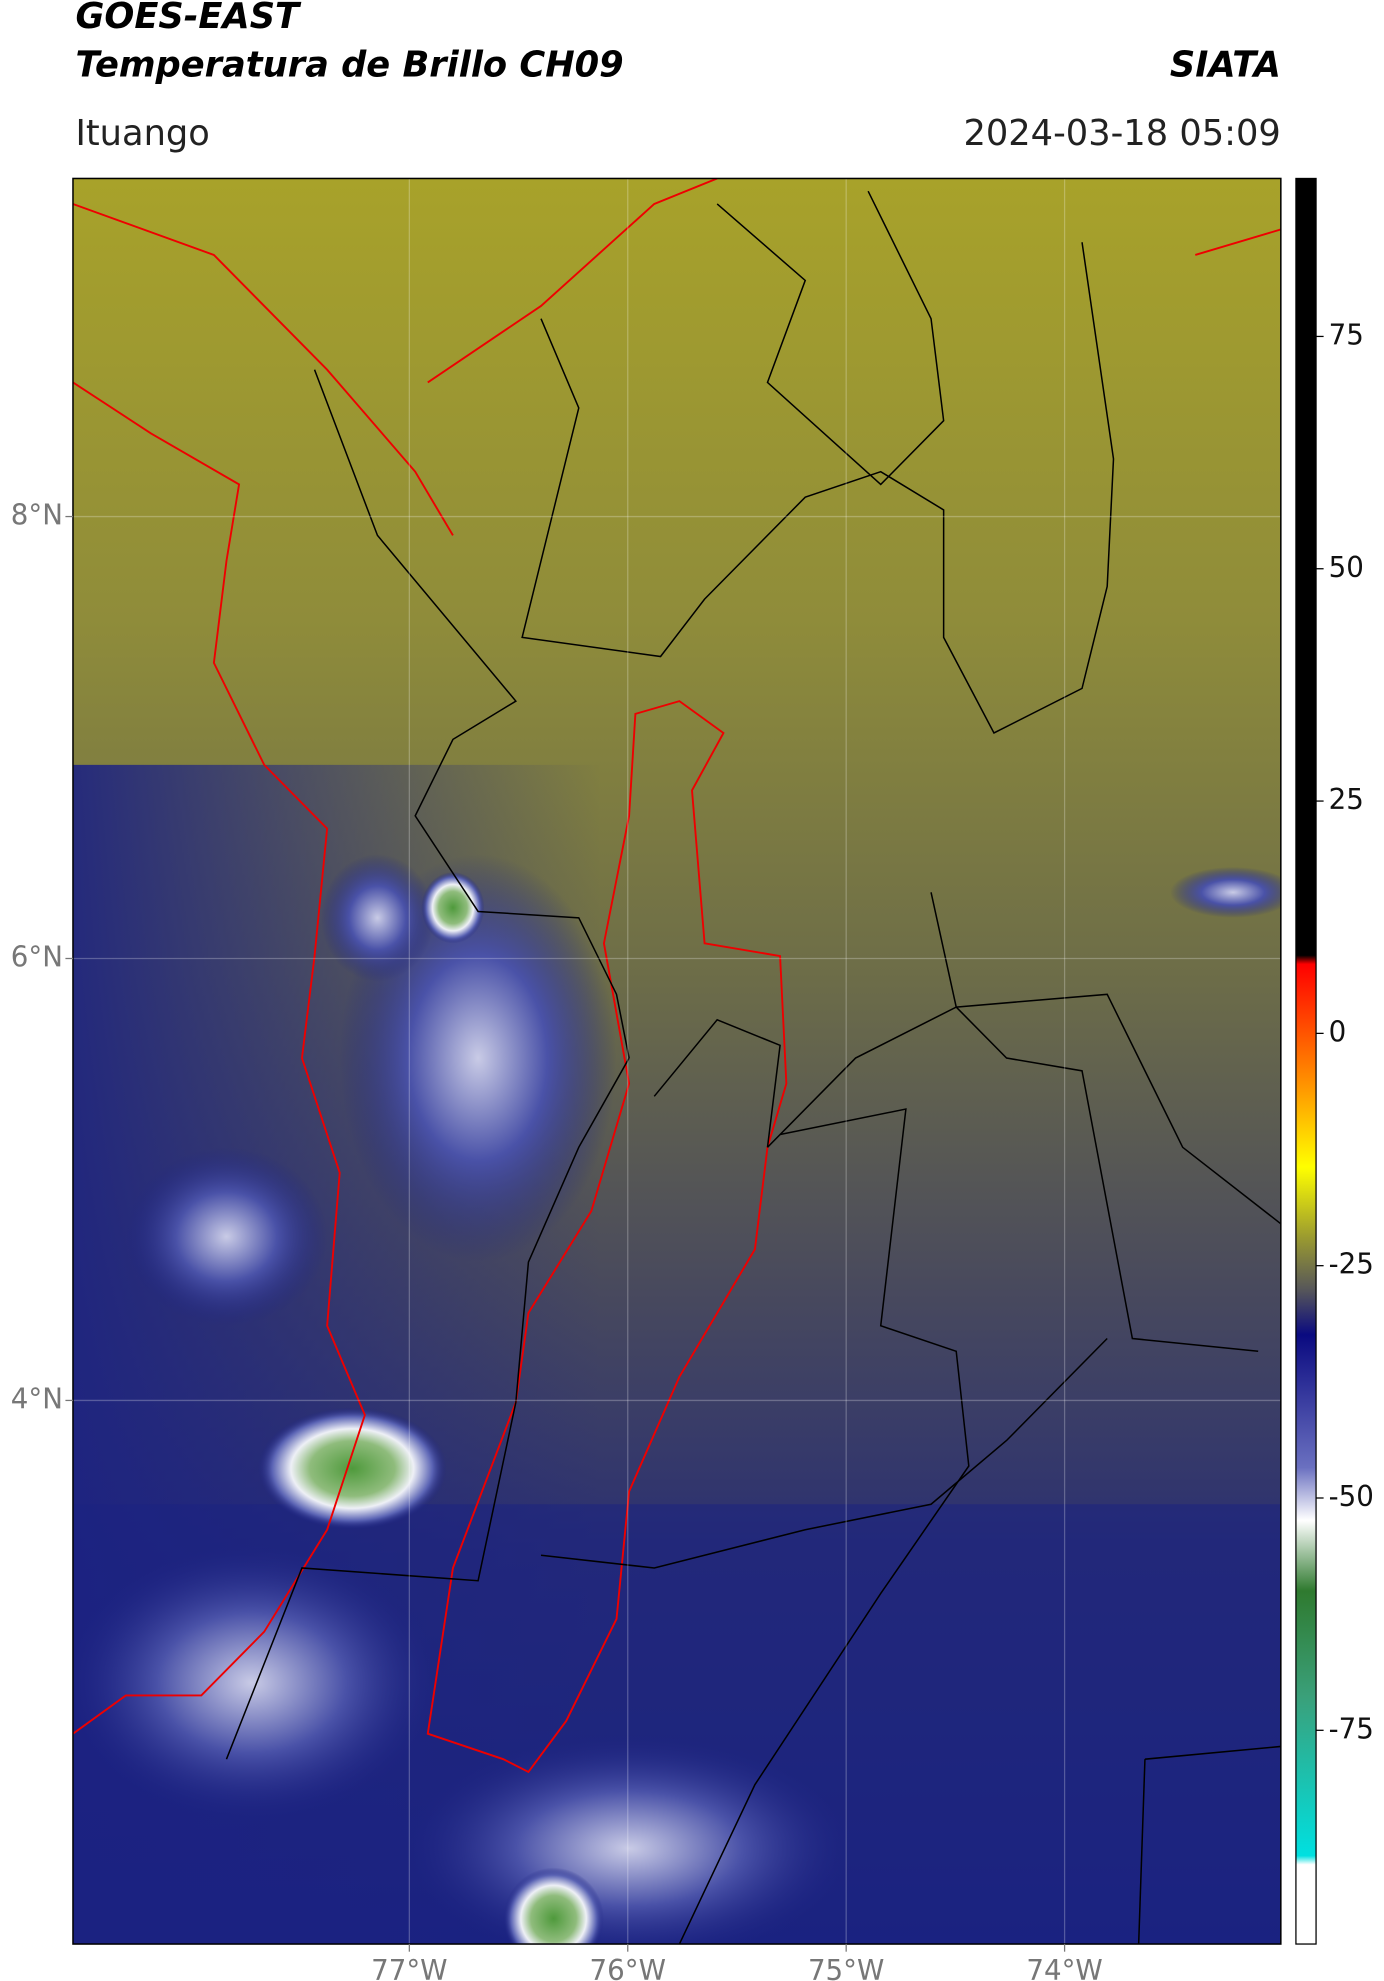 This screenshot has height=1981, width=1384. What do you see at coordinates (1306, 1061) in the screenshot?
I see `colorbar` at bounding box center [1306, 1061].